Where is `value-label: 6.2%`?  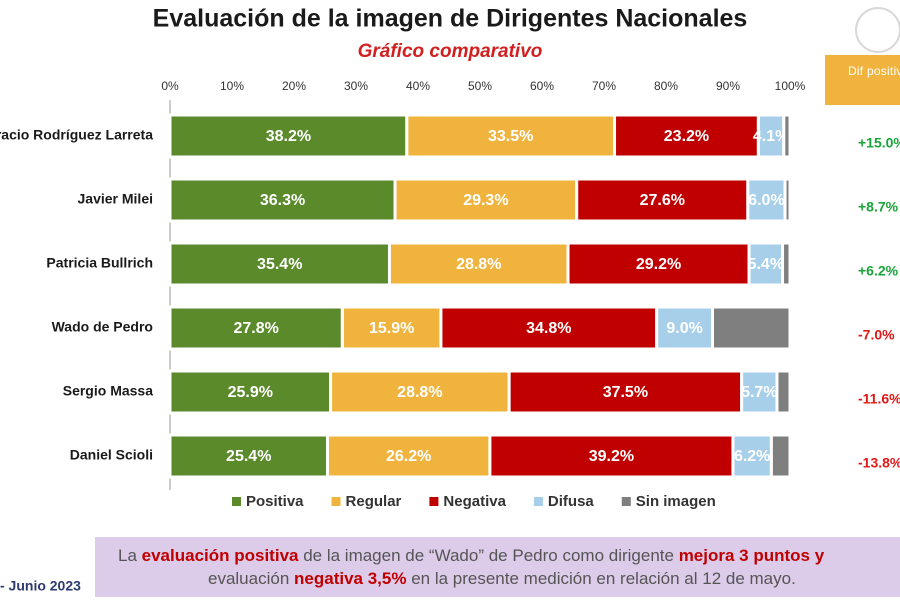 value-label: 6.2% is located at coordinates (752, 456).